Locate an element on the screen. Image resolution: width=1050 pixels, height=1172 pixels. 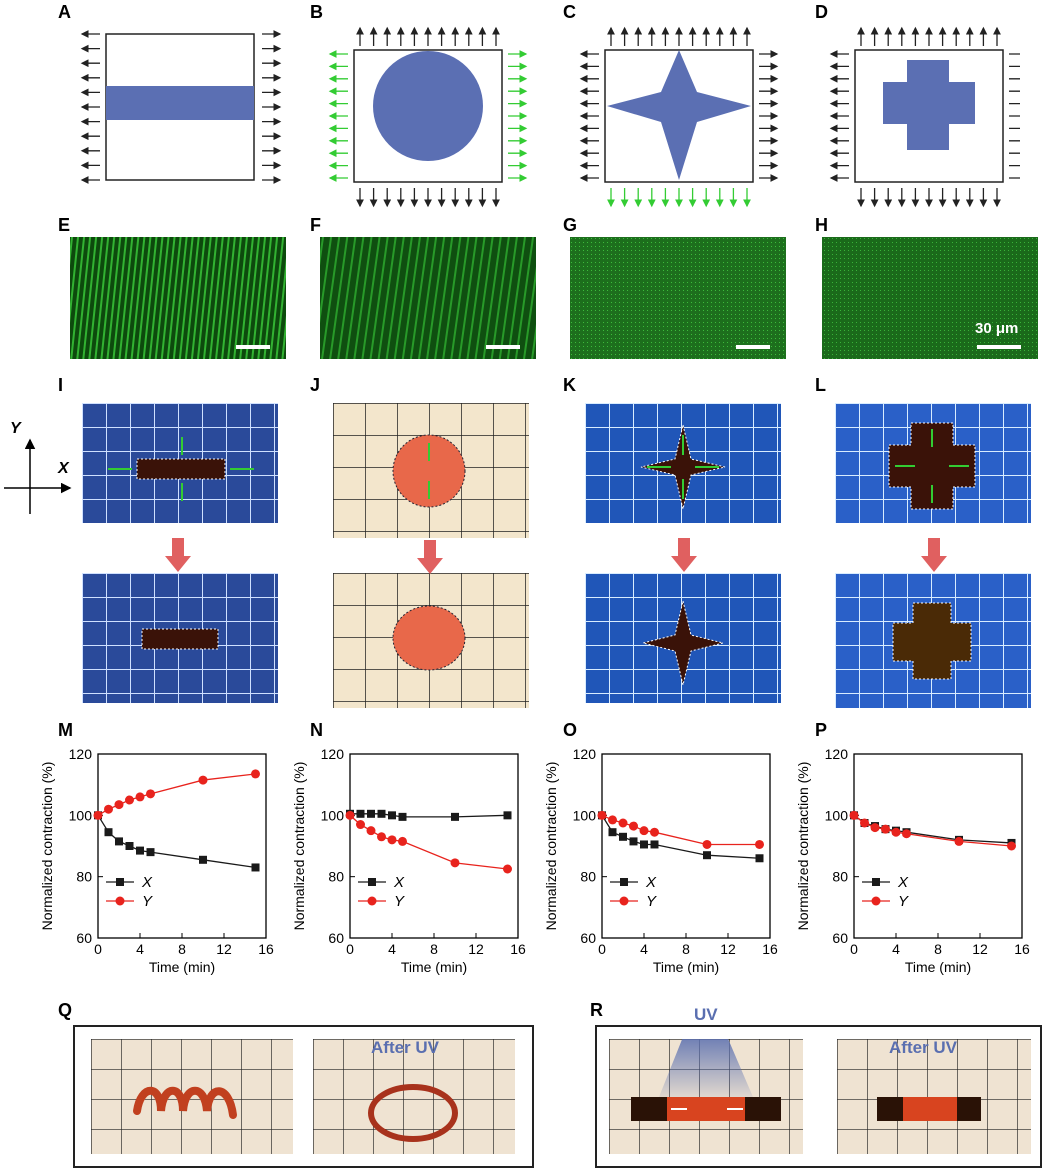
r-after-uv-label: After UV is located at coordinates (923, 1047).